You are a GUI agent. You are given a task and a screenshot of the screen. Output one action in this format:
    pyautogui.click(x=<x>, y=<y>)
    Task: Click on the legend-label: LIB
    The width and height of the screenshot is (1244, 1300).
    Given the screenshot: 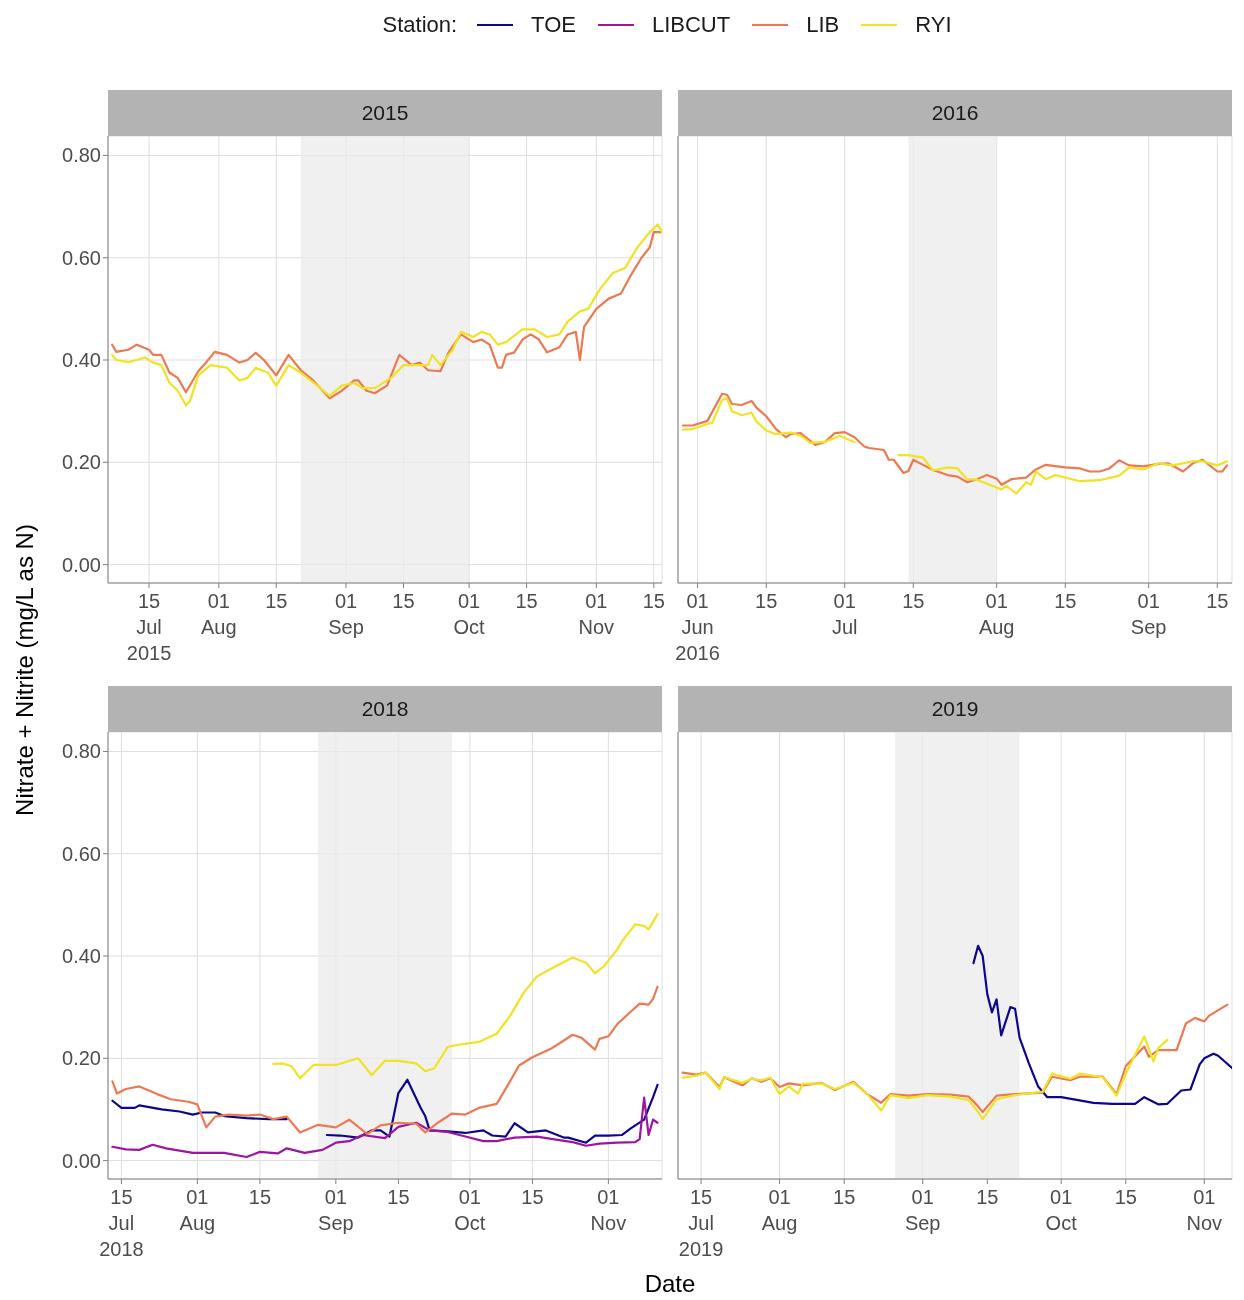 What is the action you would take?
    pyautogui.click(x=823, y=25)
    